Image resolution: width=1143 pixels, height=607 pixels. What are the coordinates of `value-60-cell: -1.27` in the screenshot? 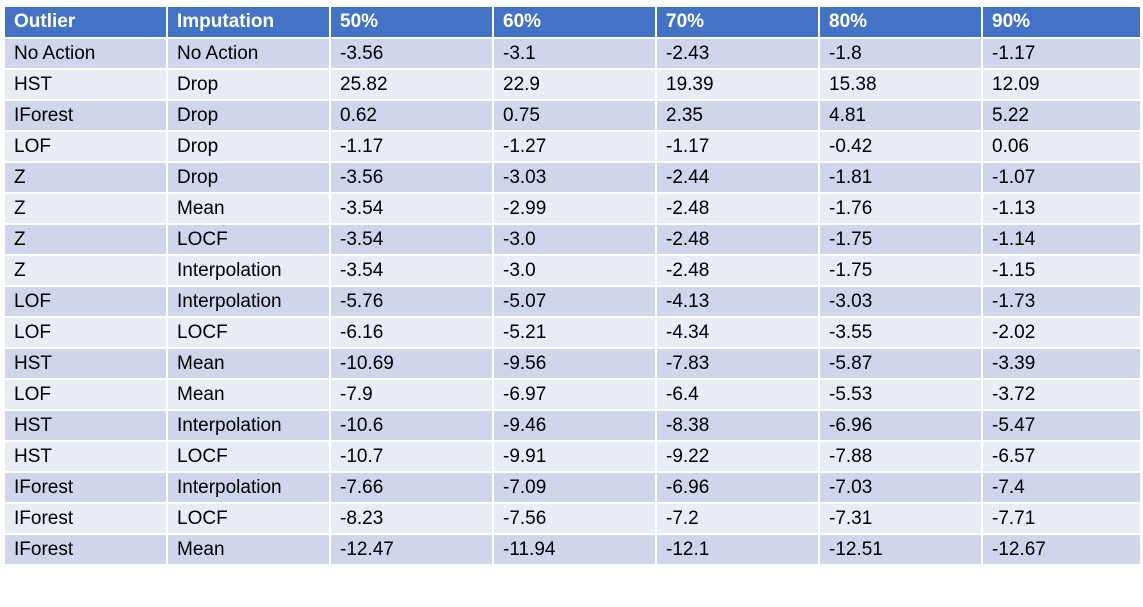 It's located at (574, 146).